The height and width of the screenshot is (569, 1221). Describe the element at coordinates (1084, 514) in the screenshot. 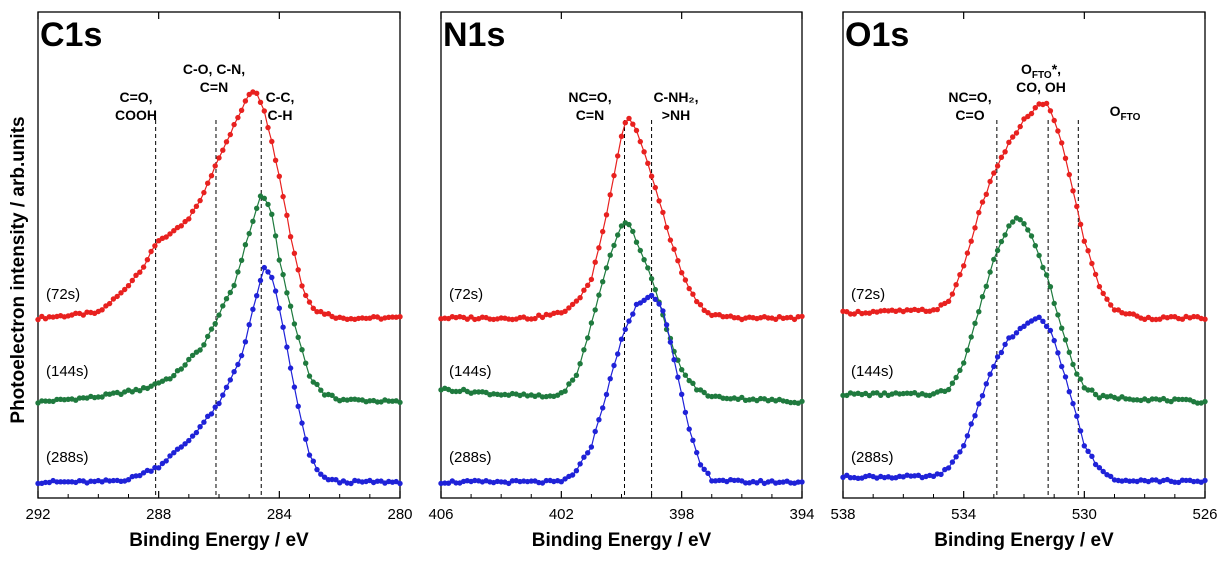

I see `x-tick-label: 530` at that location.